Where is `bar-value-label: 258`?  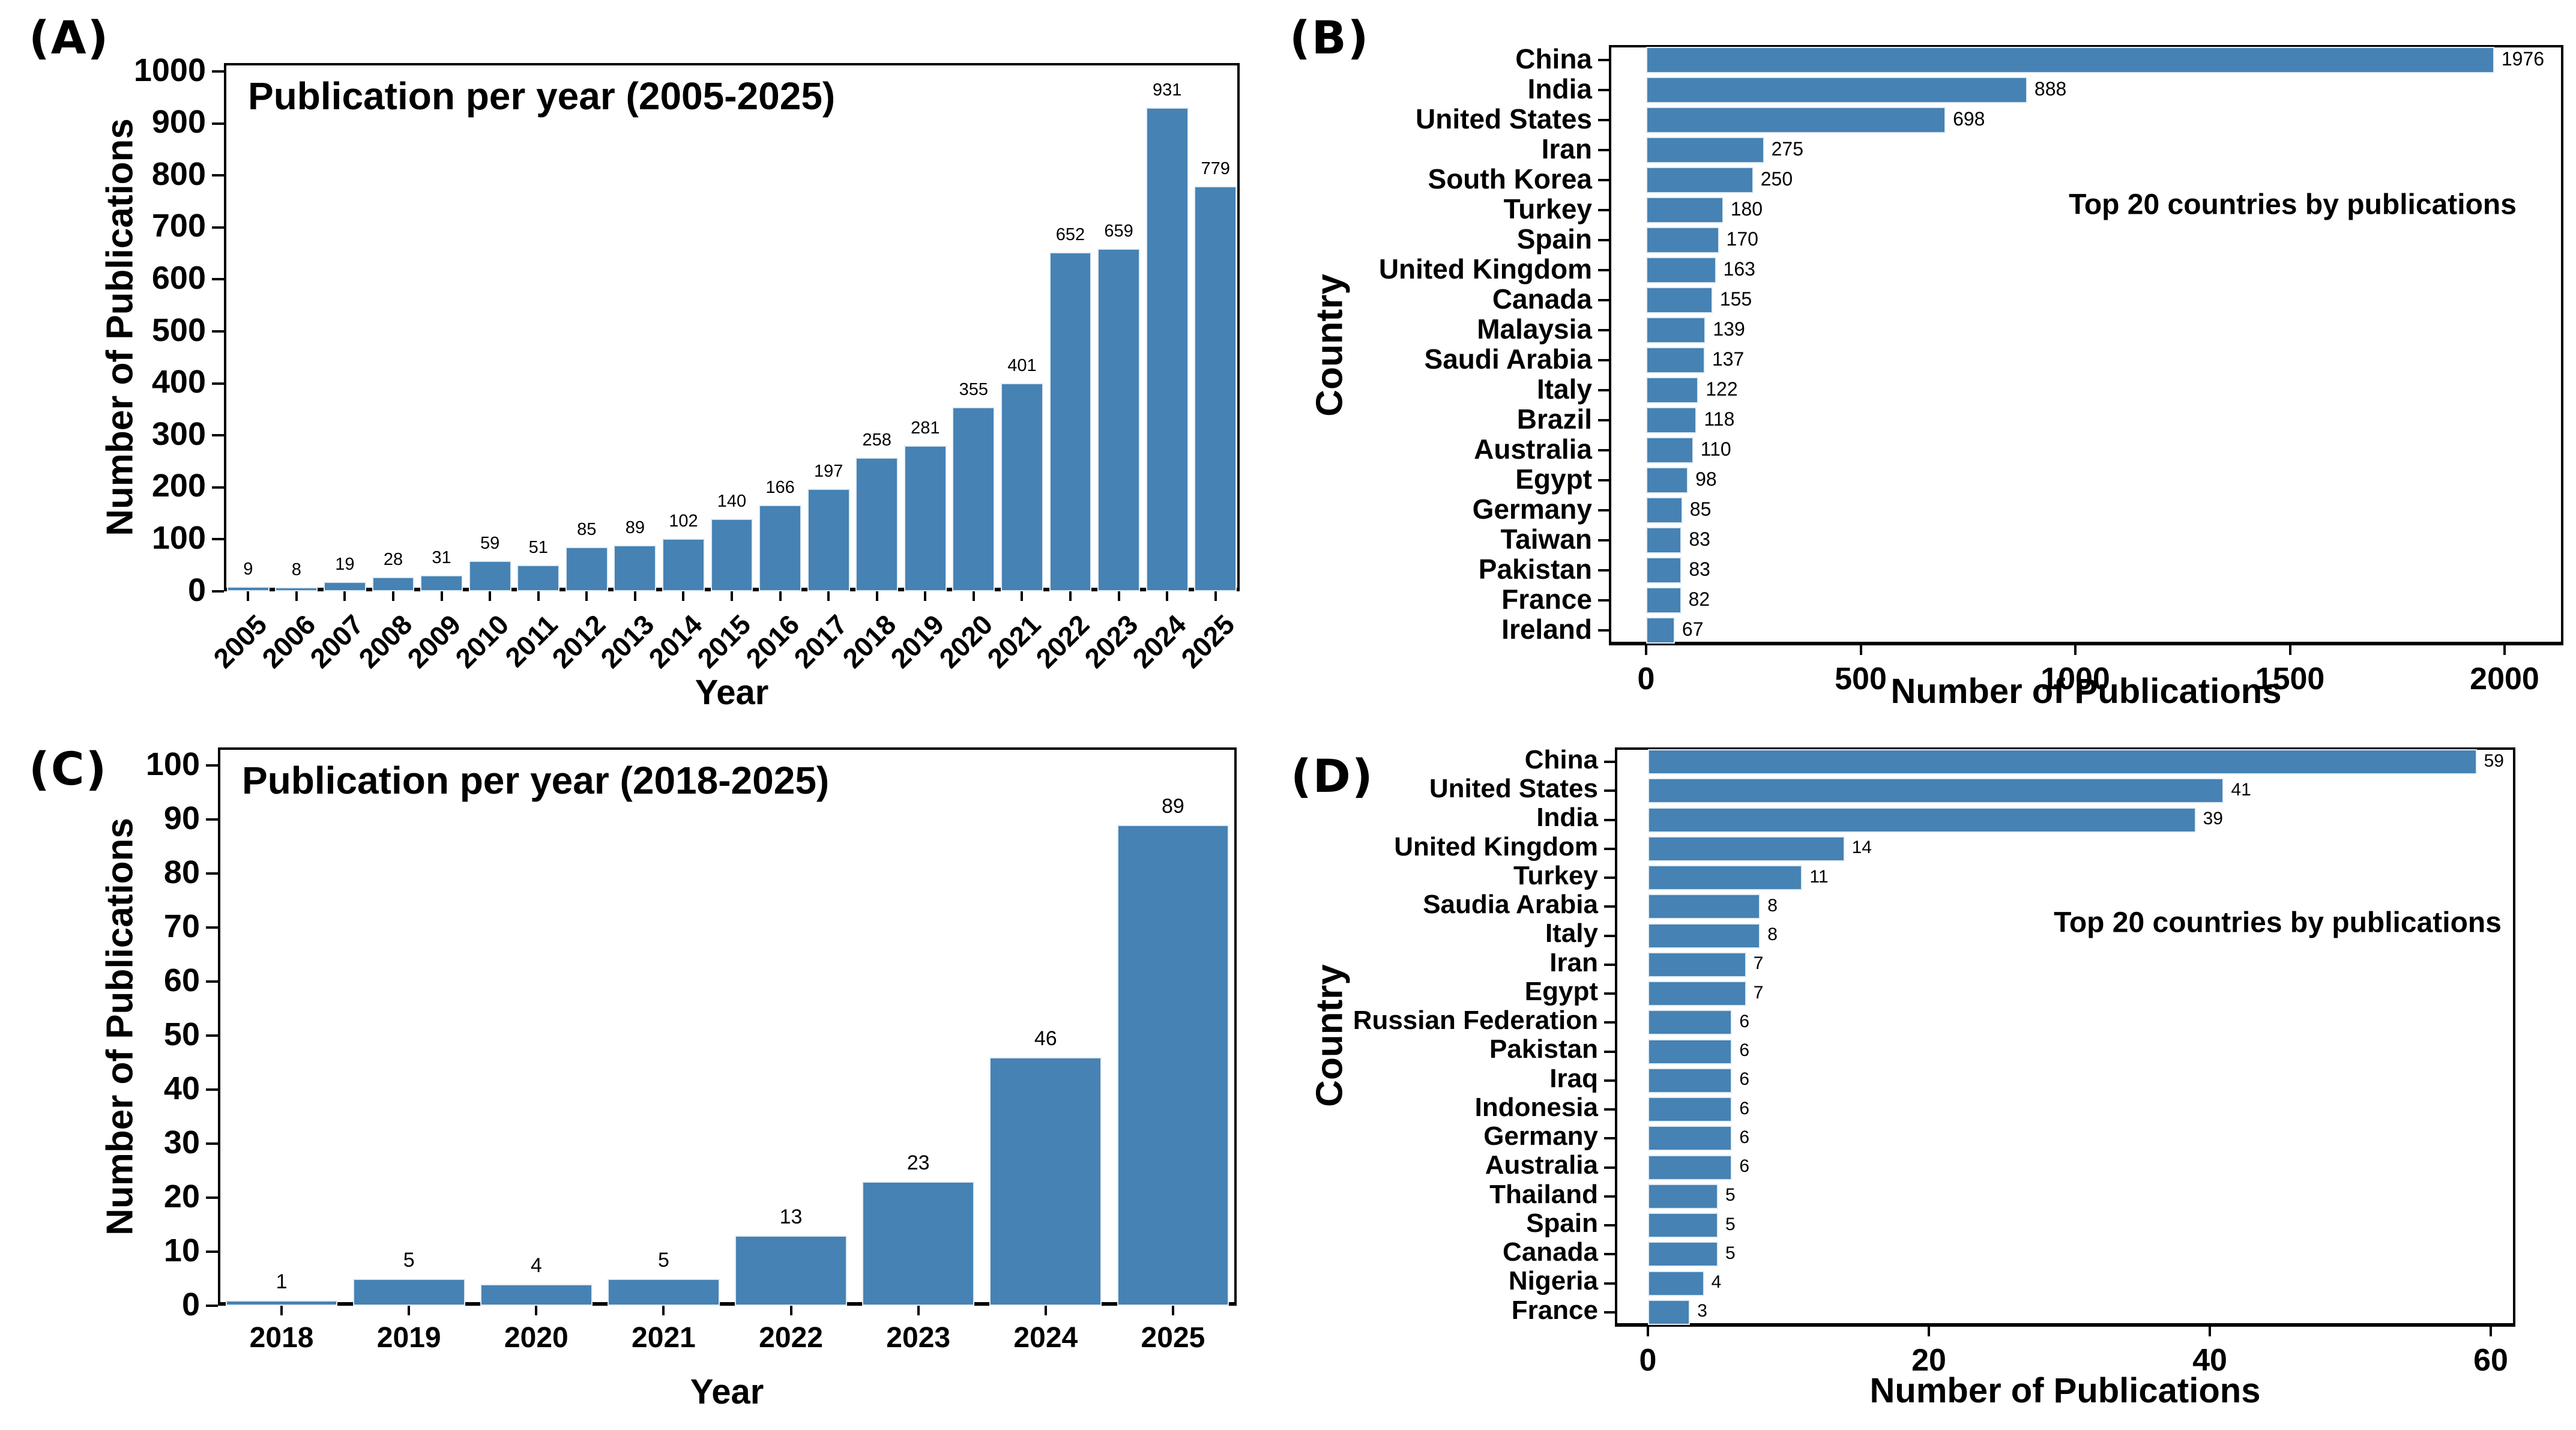
bar-value-label: 258 is located at coordinates (876, 440).